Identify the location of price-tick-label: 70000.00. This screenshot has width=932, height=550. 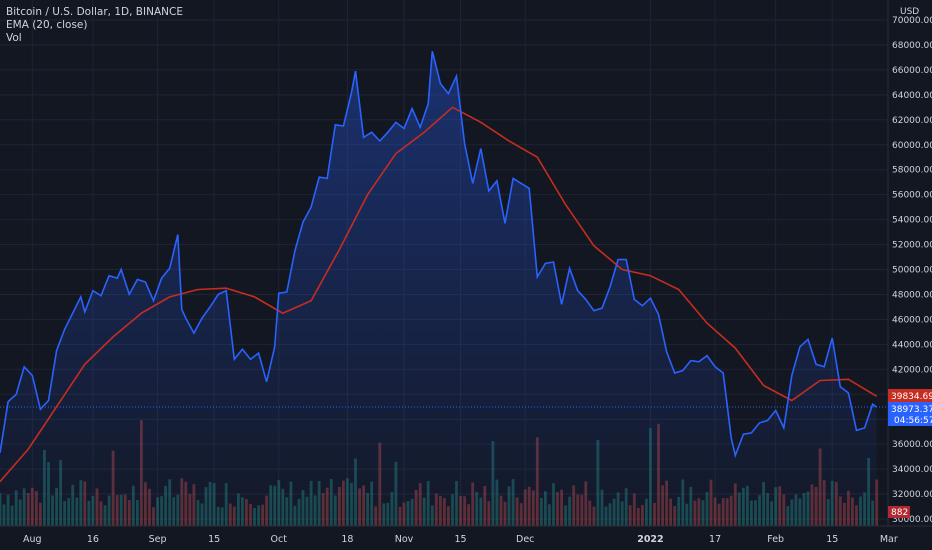
(912, 21).